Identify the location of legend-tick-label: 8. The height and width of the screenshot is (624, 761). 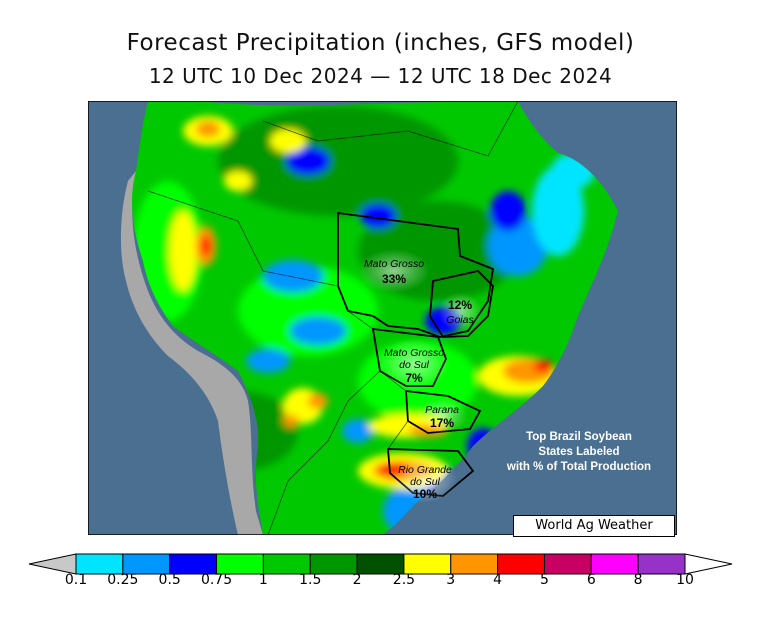
(638, 580).